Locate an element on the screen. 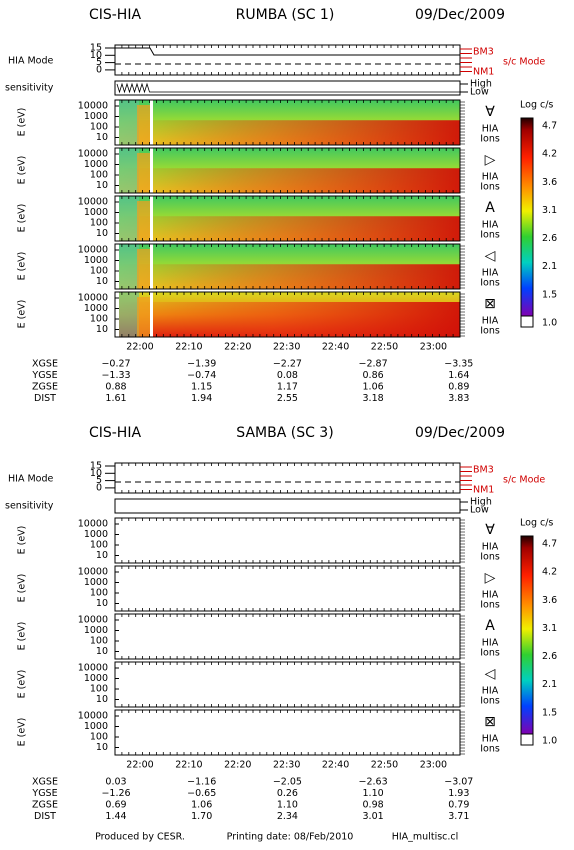 The height and width of the screenshot is (850, 574). orbit-value: 0.98 is located at coordinates (373, 805).